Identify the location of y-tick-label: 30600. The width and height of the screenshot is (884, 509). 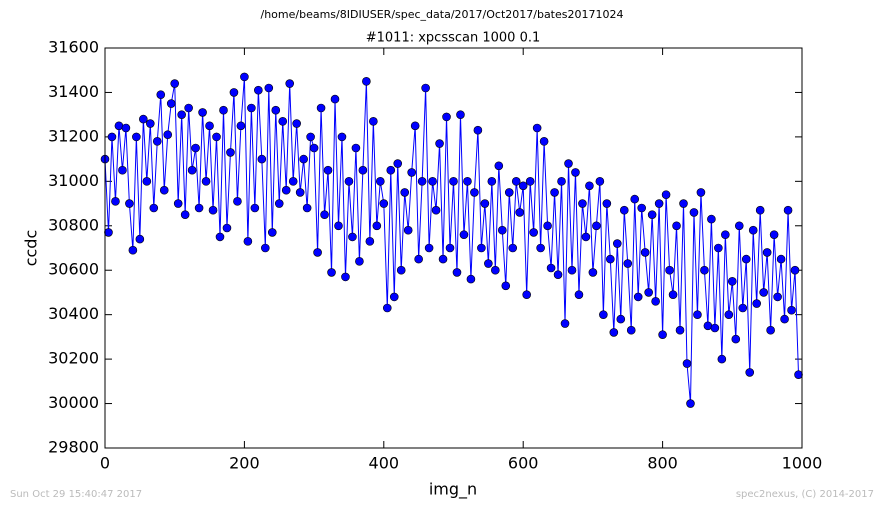
(73, 269).